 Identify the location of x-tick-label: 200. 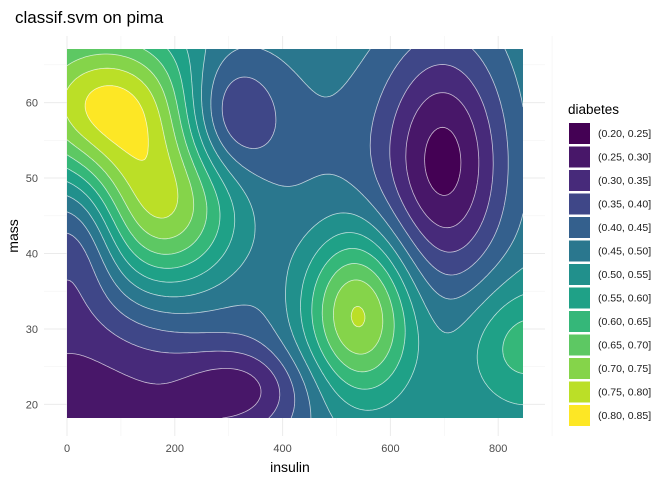
(175, 449).